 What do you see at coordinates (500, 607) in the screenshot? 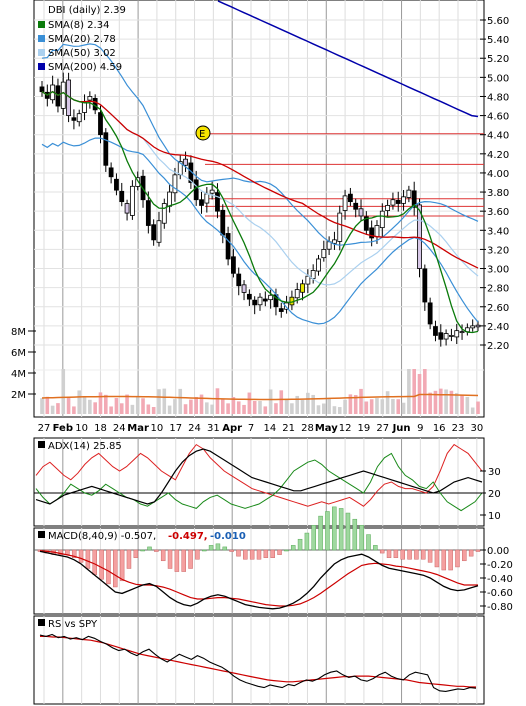
I see `macd-tick-label: -0.80` at bounding box center [500, 607].